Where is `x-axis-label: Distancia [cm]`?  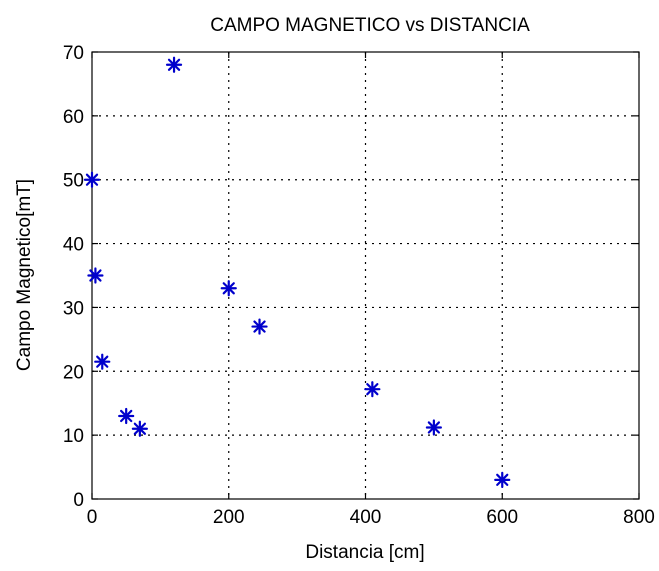
x-axis-label: Distancia [cm] is located at coordinates (364, 552).